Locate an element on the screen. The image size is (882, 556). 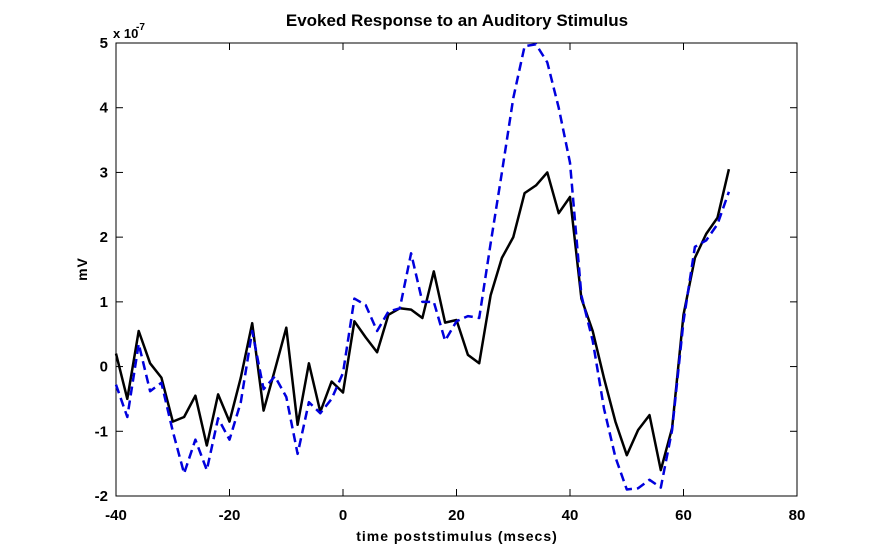
x-tick-label: -20 is located at coordinates (230, 515).